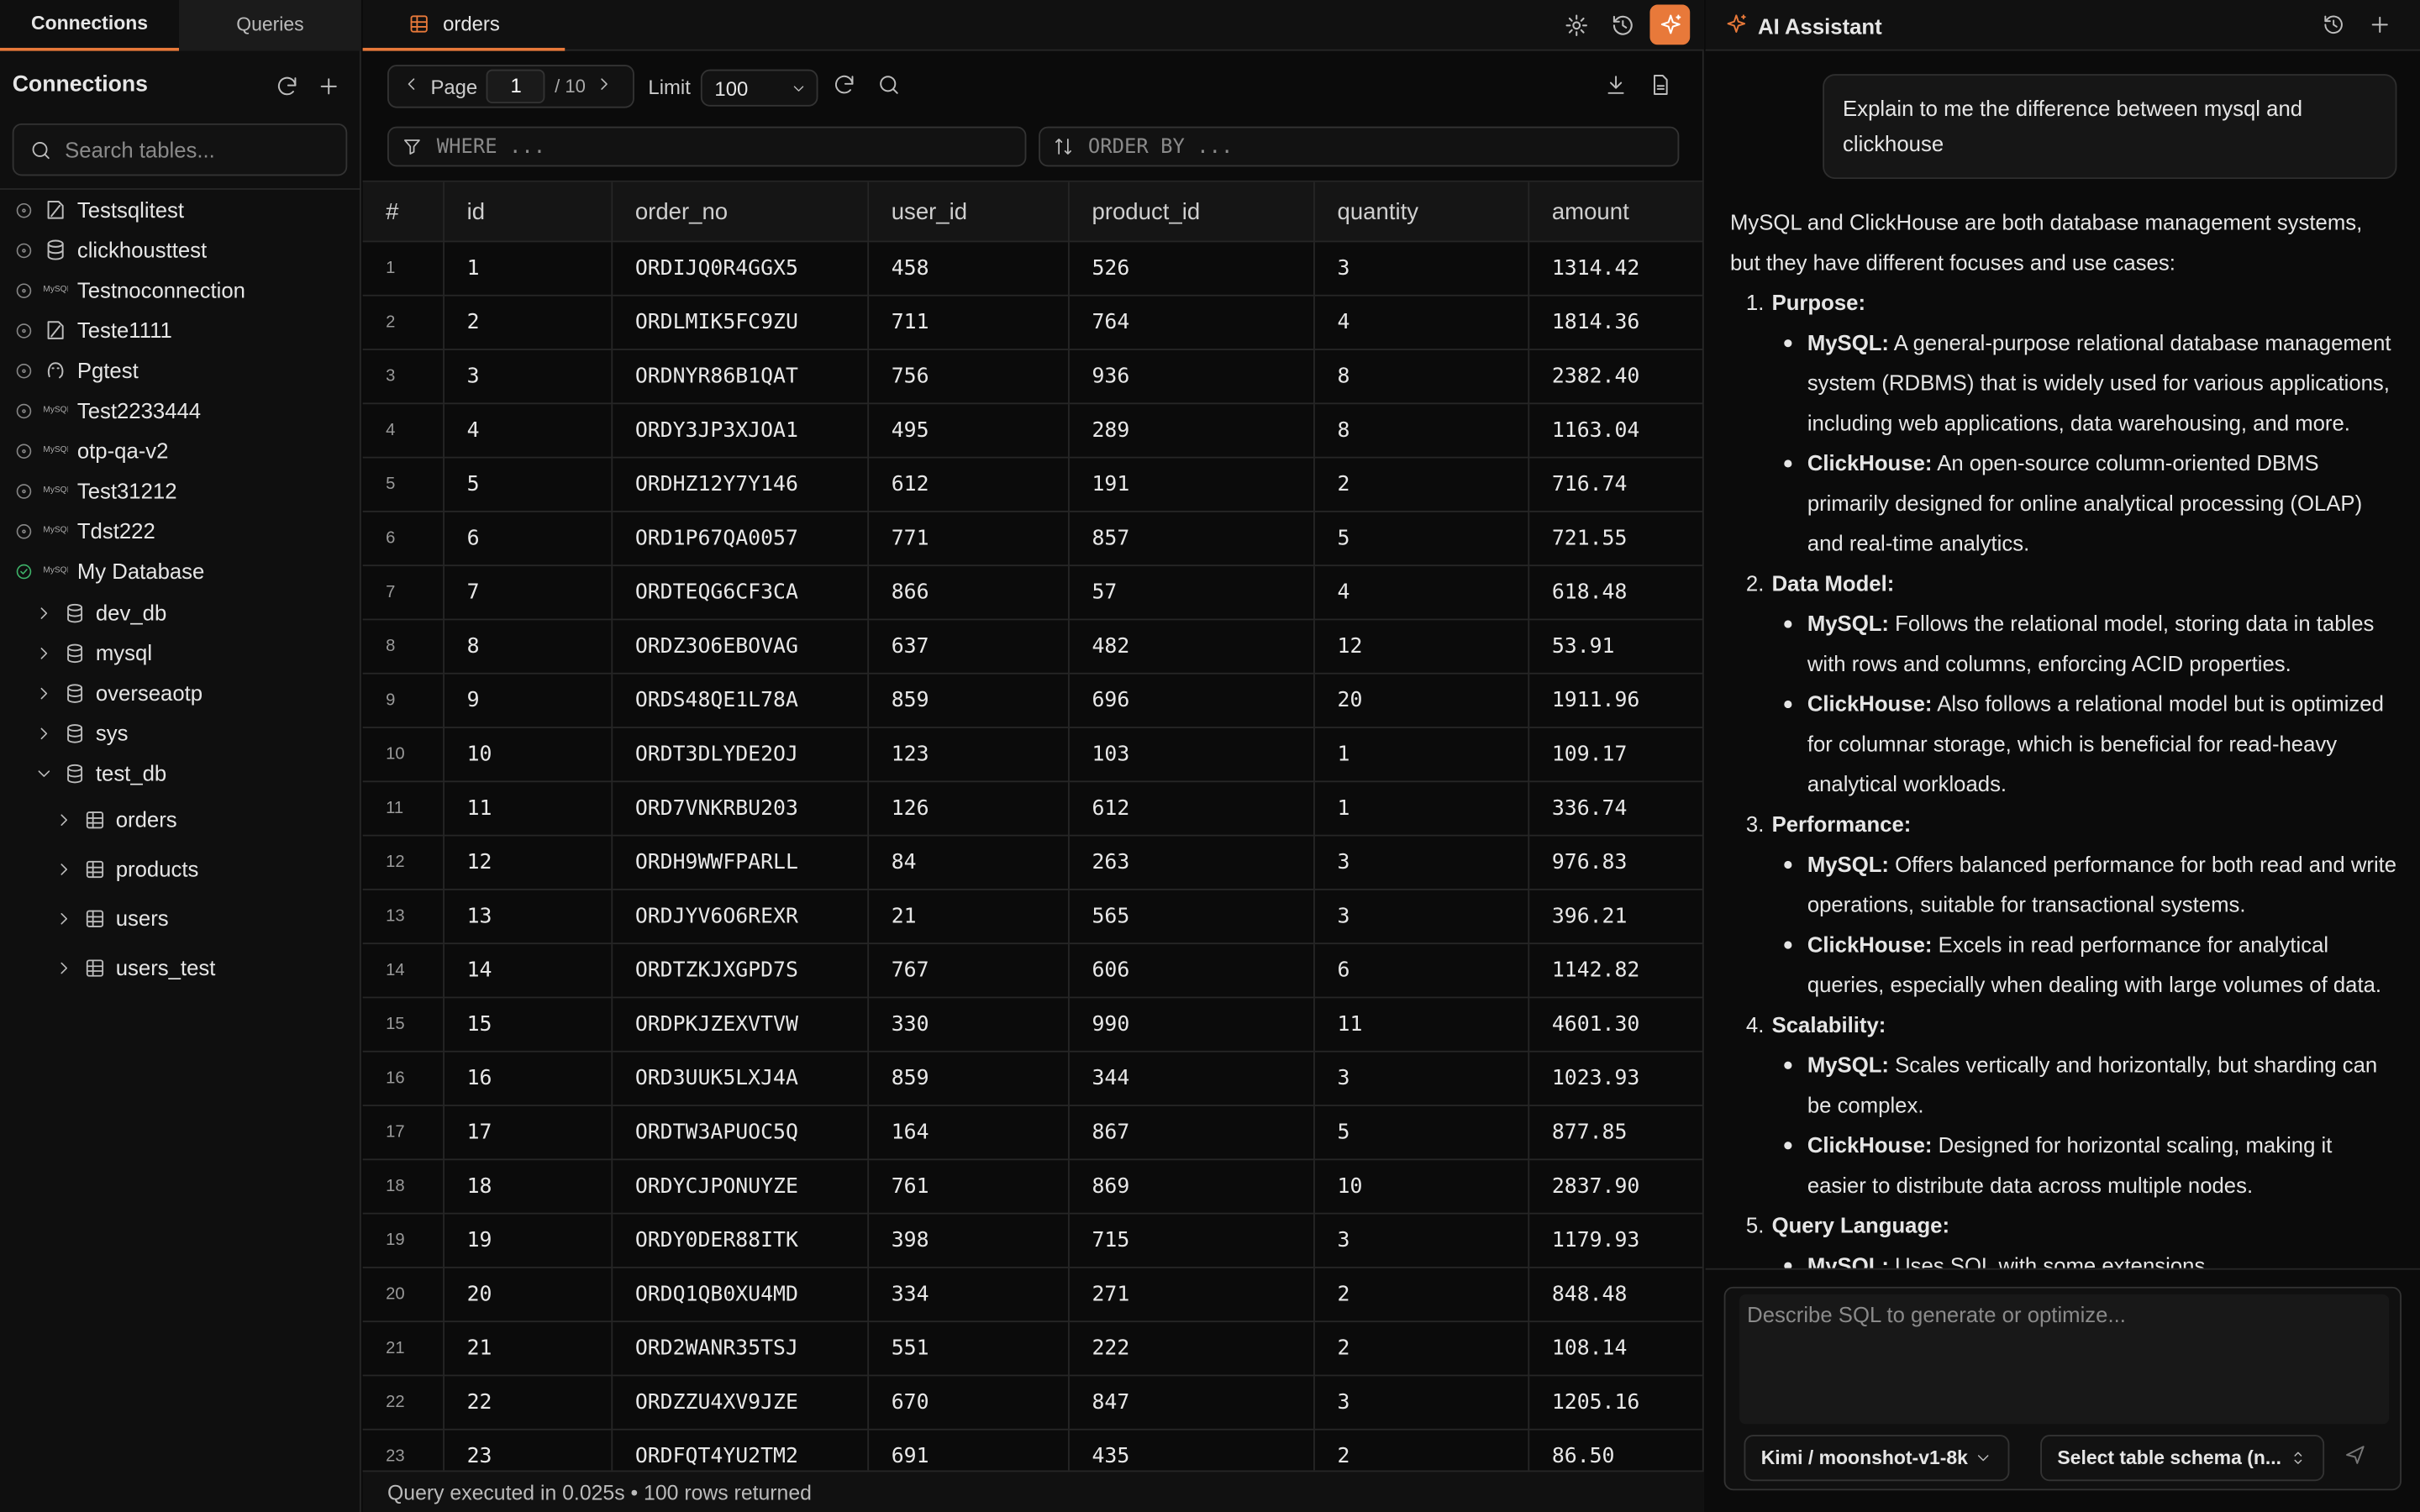  Describe the element at coordinates (1032, 1450) in the screenshot. I see `data-row: 23 23 ORDFQT4YU2TM2 691 435 2 86.50` at that location.